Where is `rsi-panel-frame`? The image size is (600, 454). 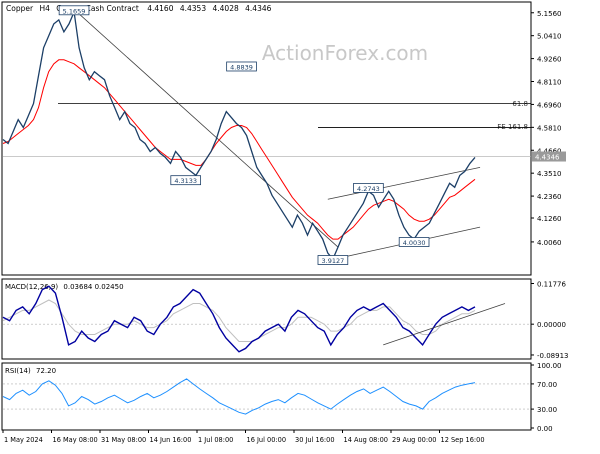 rsi-panel-frame is located at coordinates (266, 396).